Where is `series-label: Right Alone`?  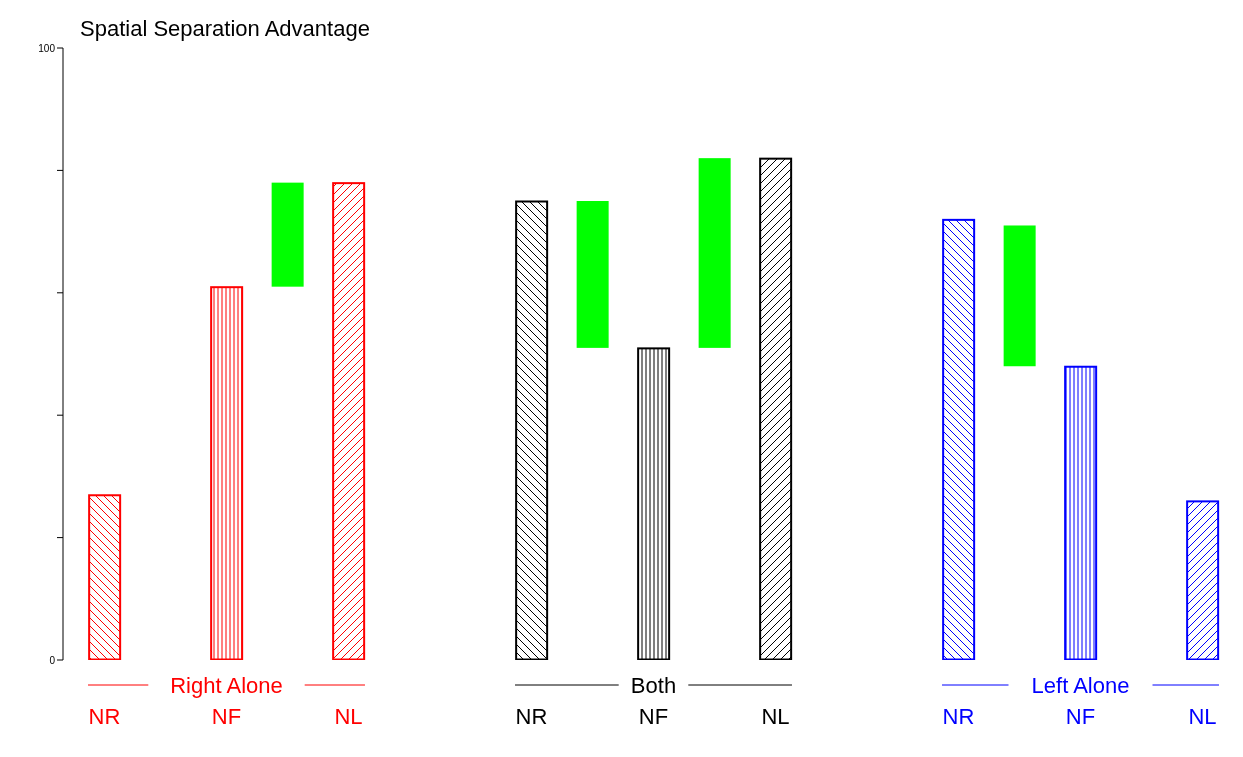 series-label: Right Alone is located at coordinates (226, 685).